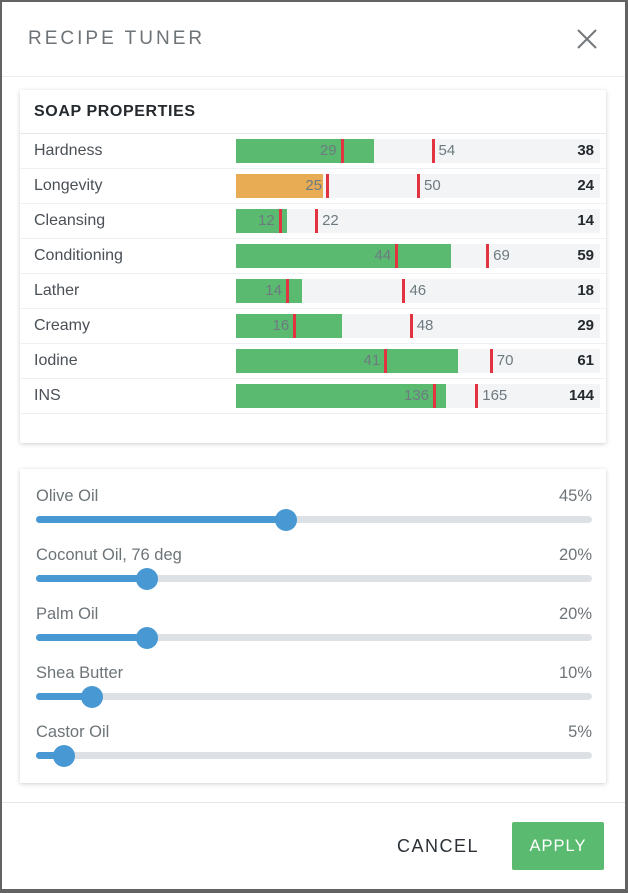 This screenshot has height=893, width=628. Describe the element at coordinates (281, 325) in the screenshot. I see `range-min-value: 16` at that location.